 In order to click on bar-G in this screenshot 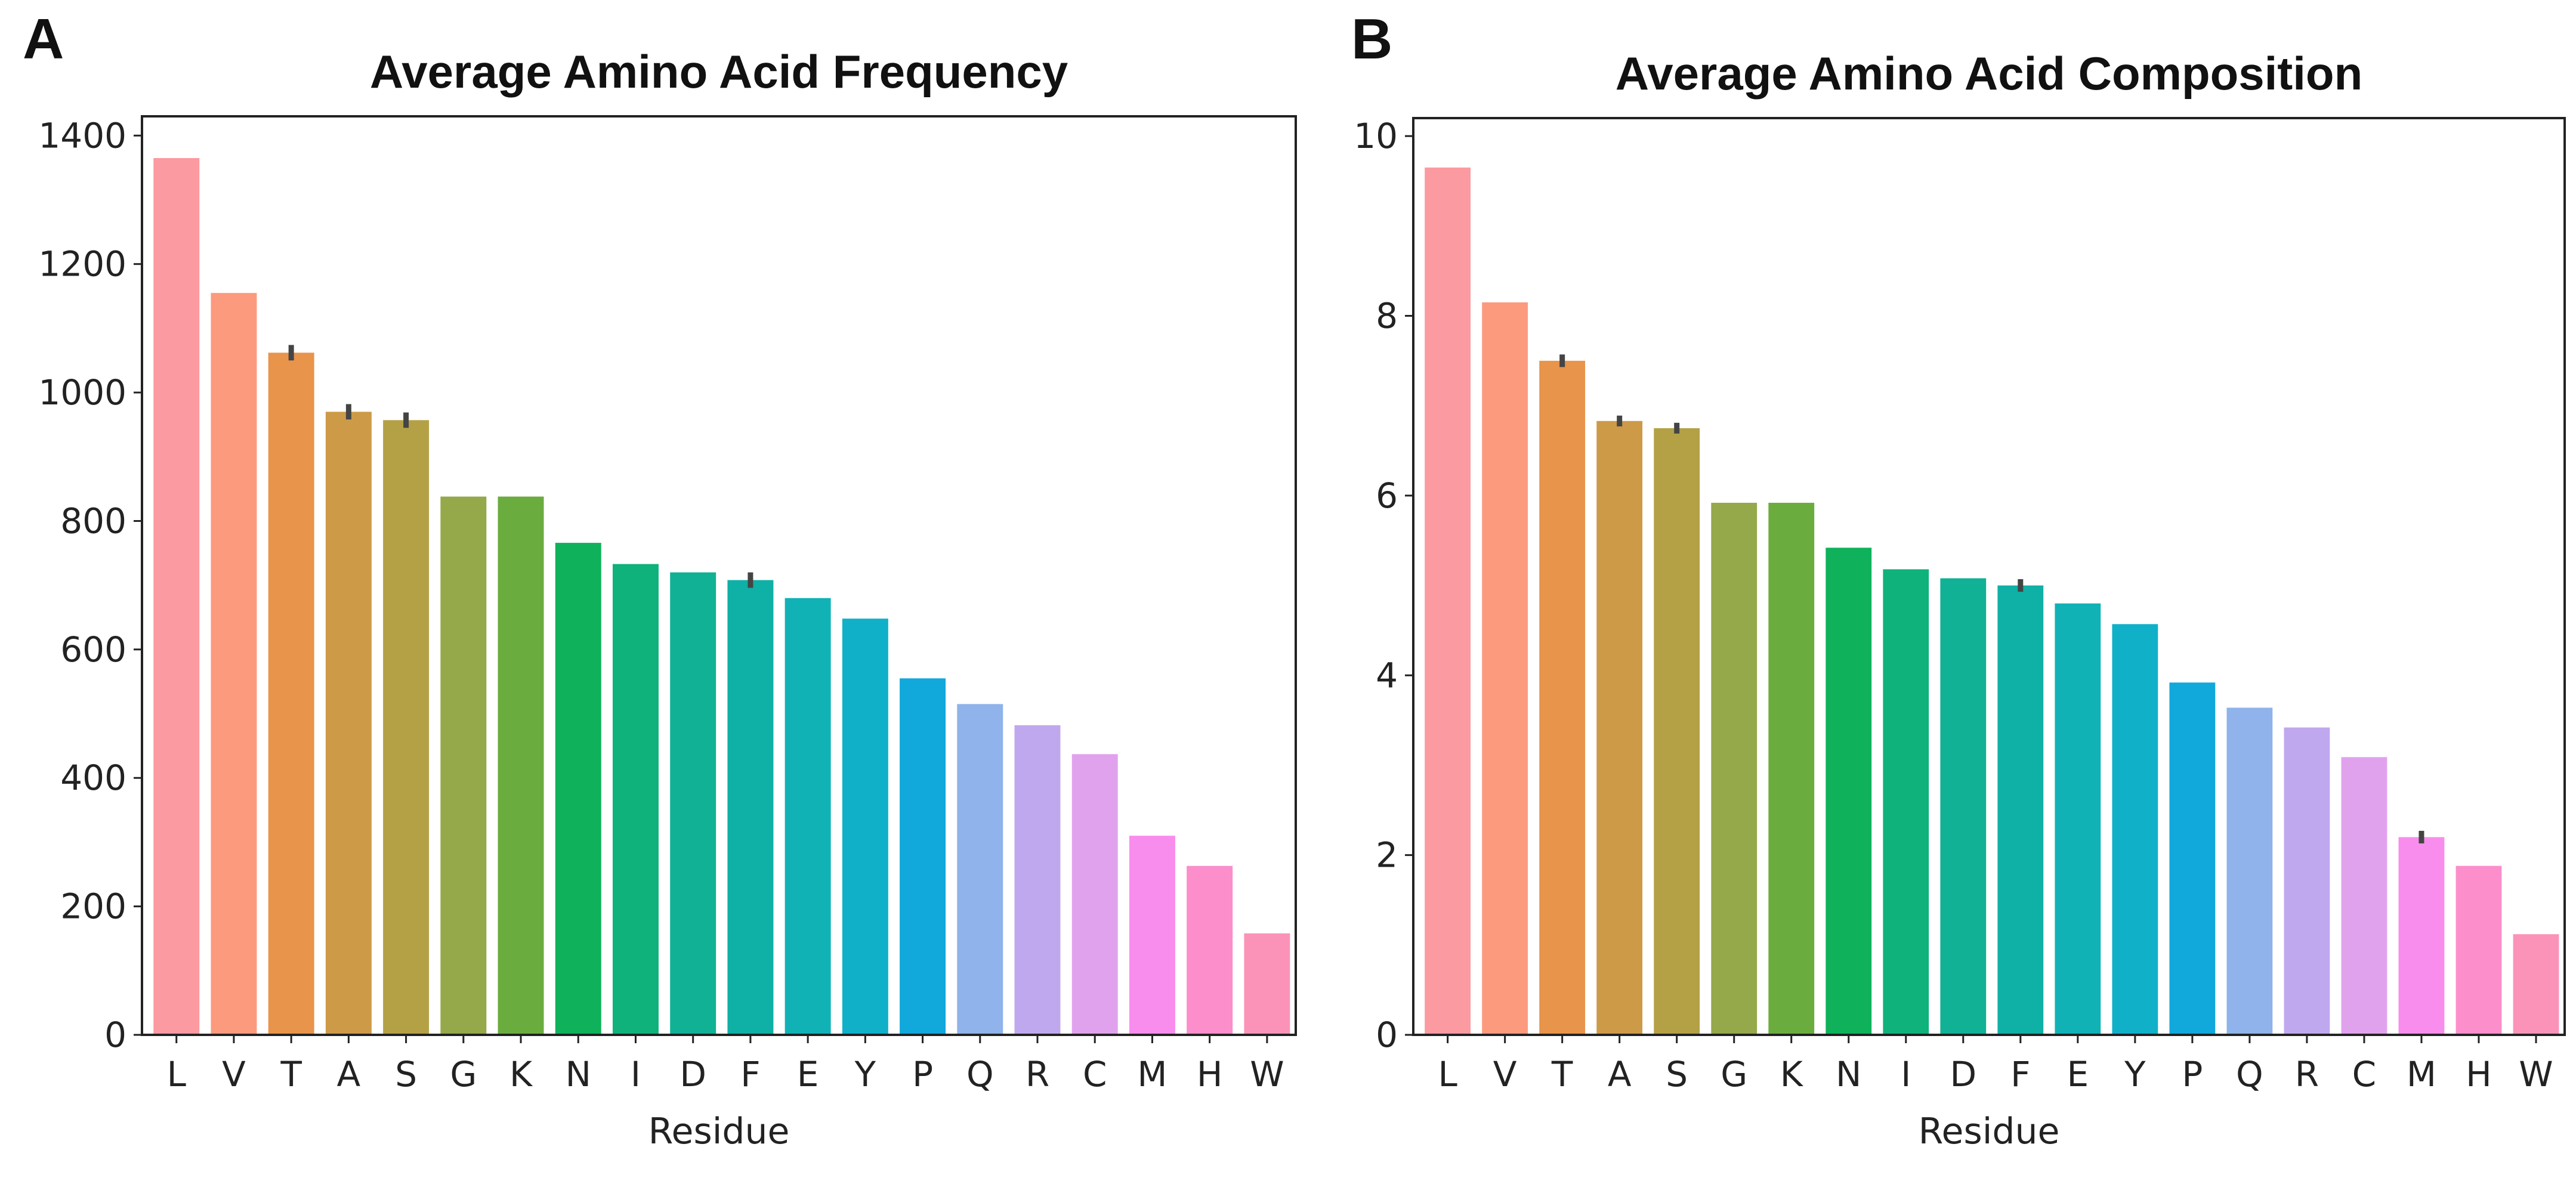, I will do `click(1734, 768)`.